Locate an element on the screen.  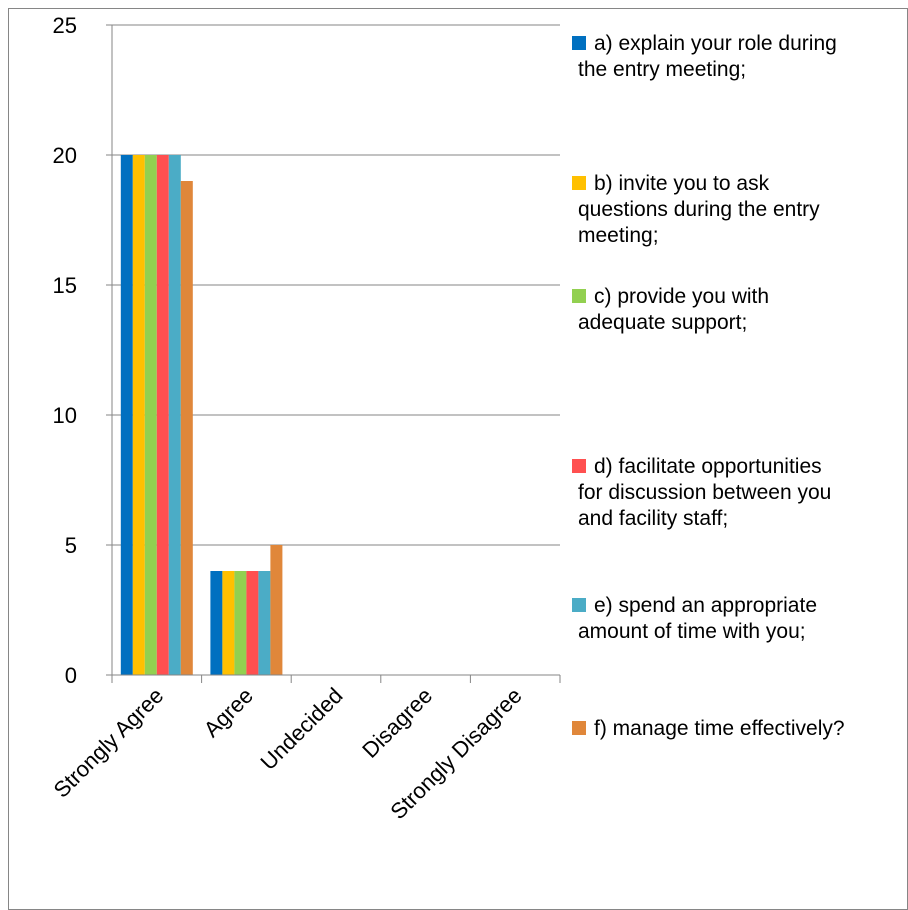
y-tick-label: 10 is located at coordinates (65, 415).